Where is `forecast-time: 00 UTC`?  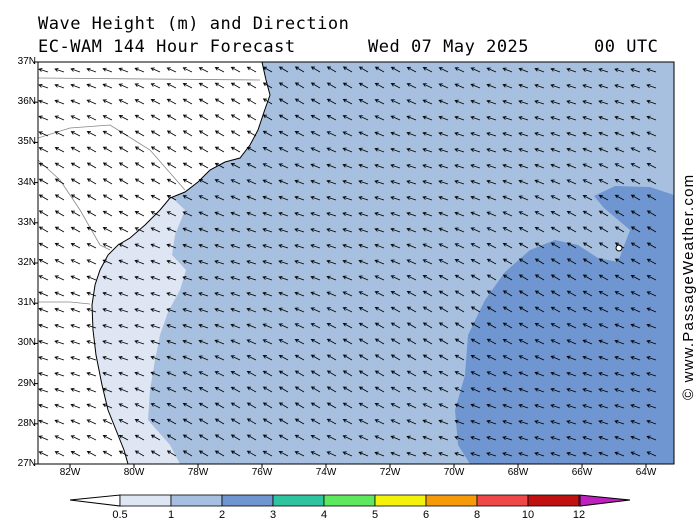 forecast-time: 00 UTC is located at coordinates (626, 47).